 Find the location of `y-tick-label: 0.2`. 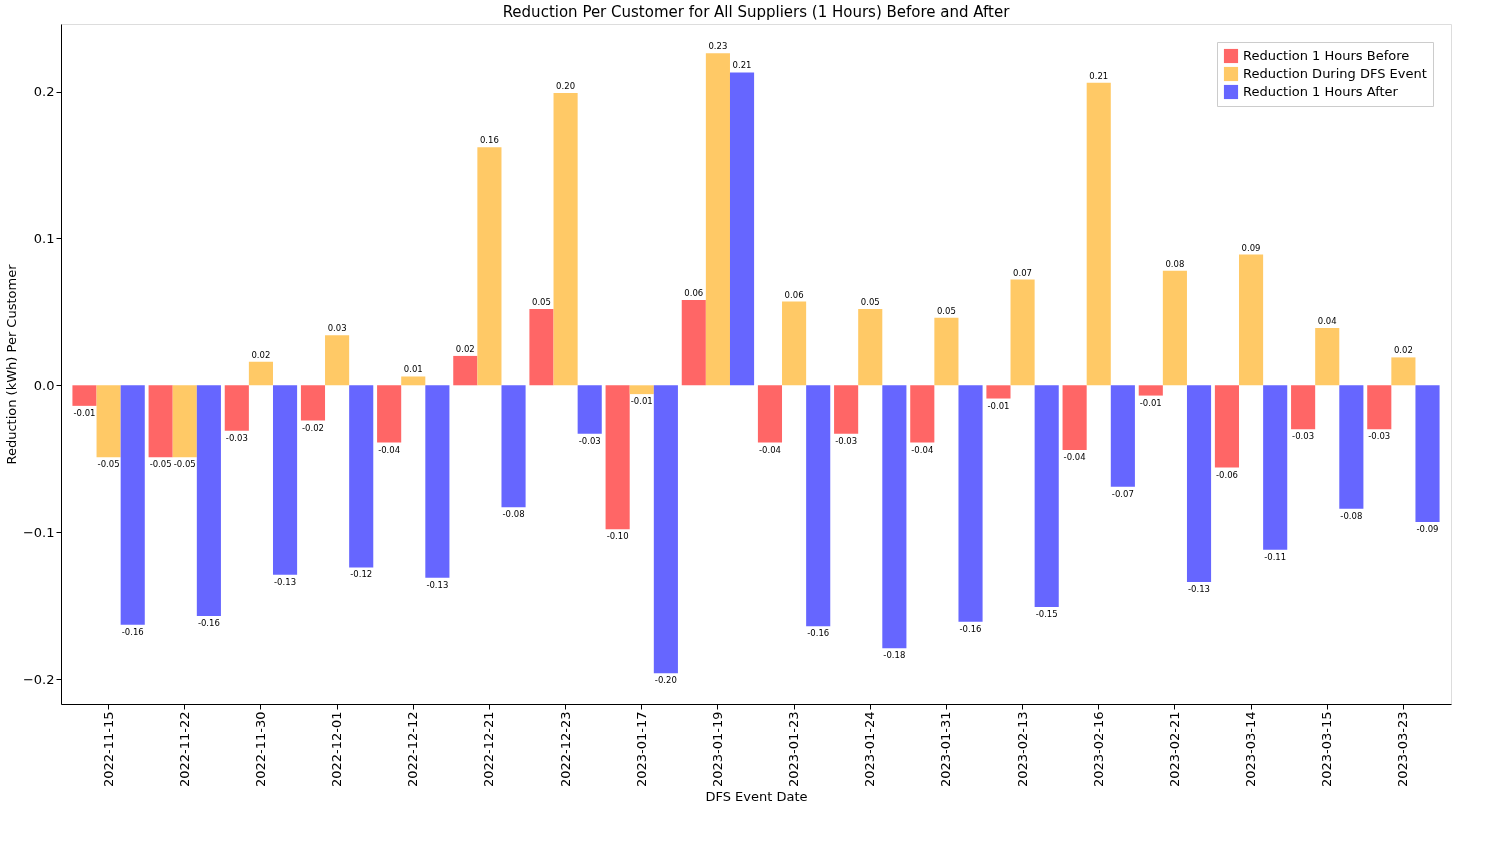

y-tick-label: 0.2 is located at coordinates (44, 92).